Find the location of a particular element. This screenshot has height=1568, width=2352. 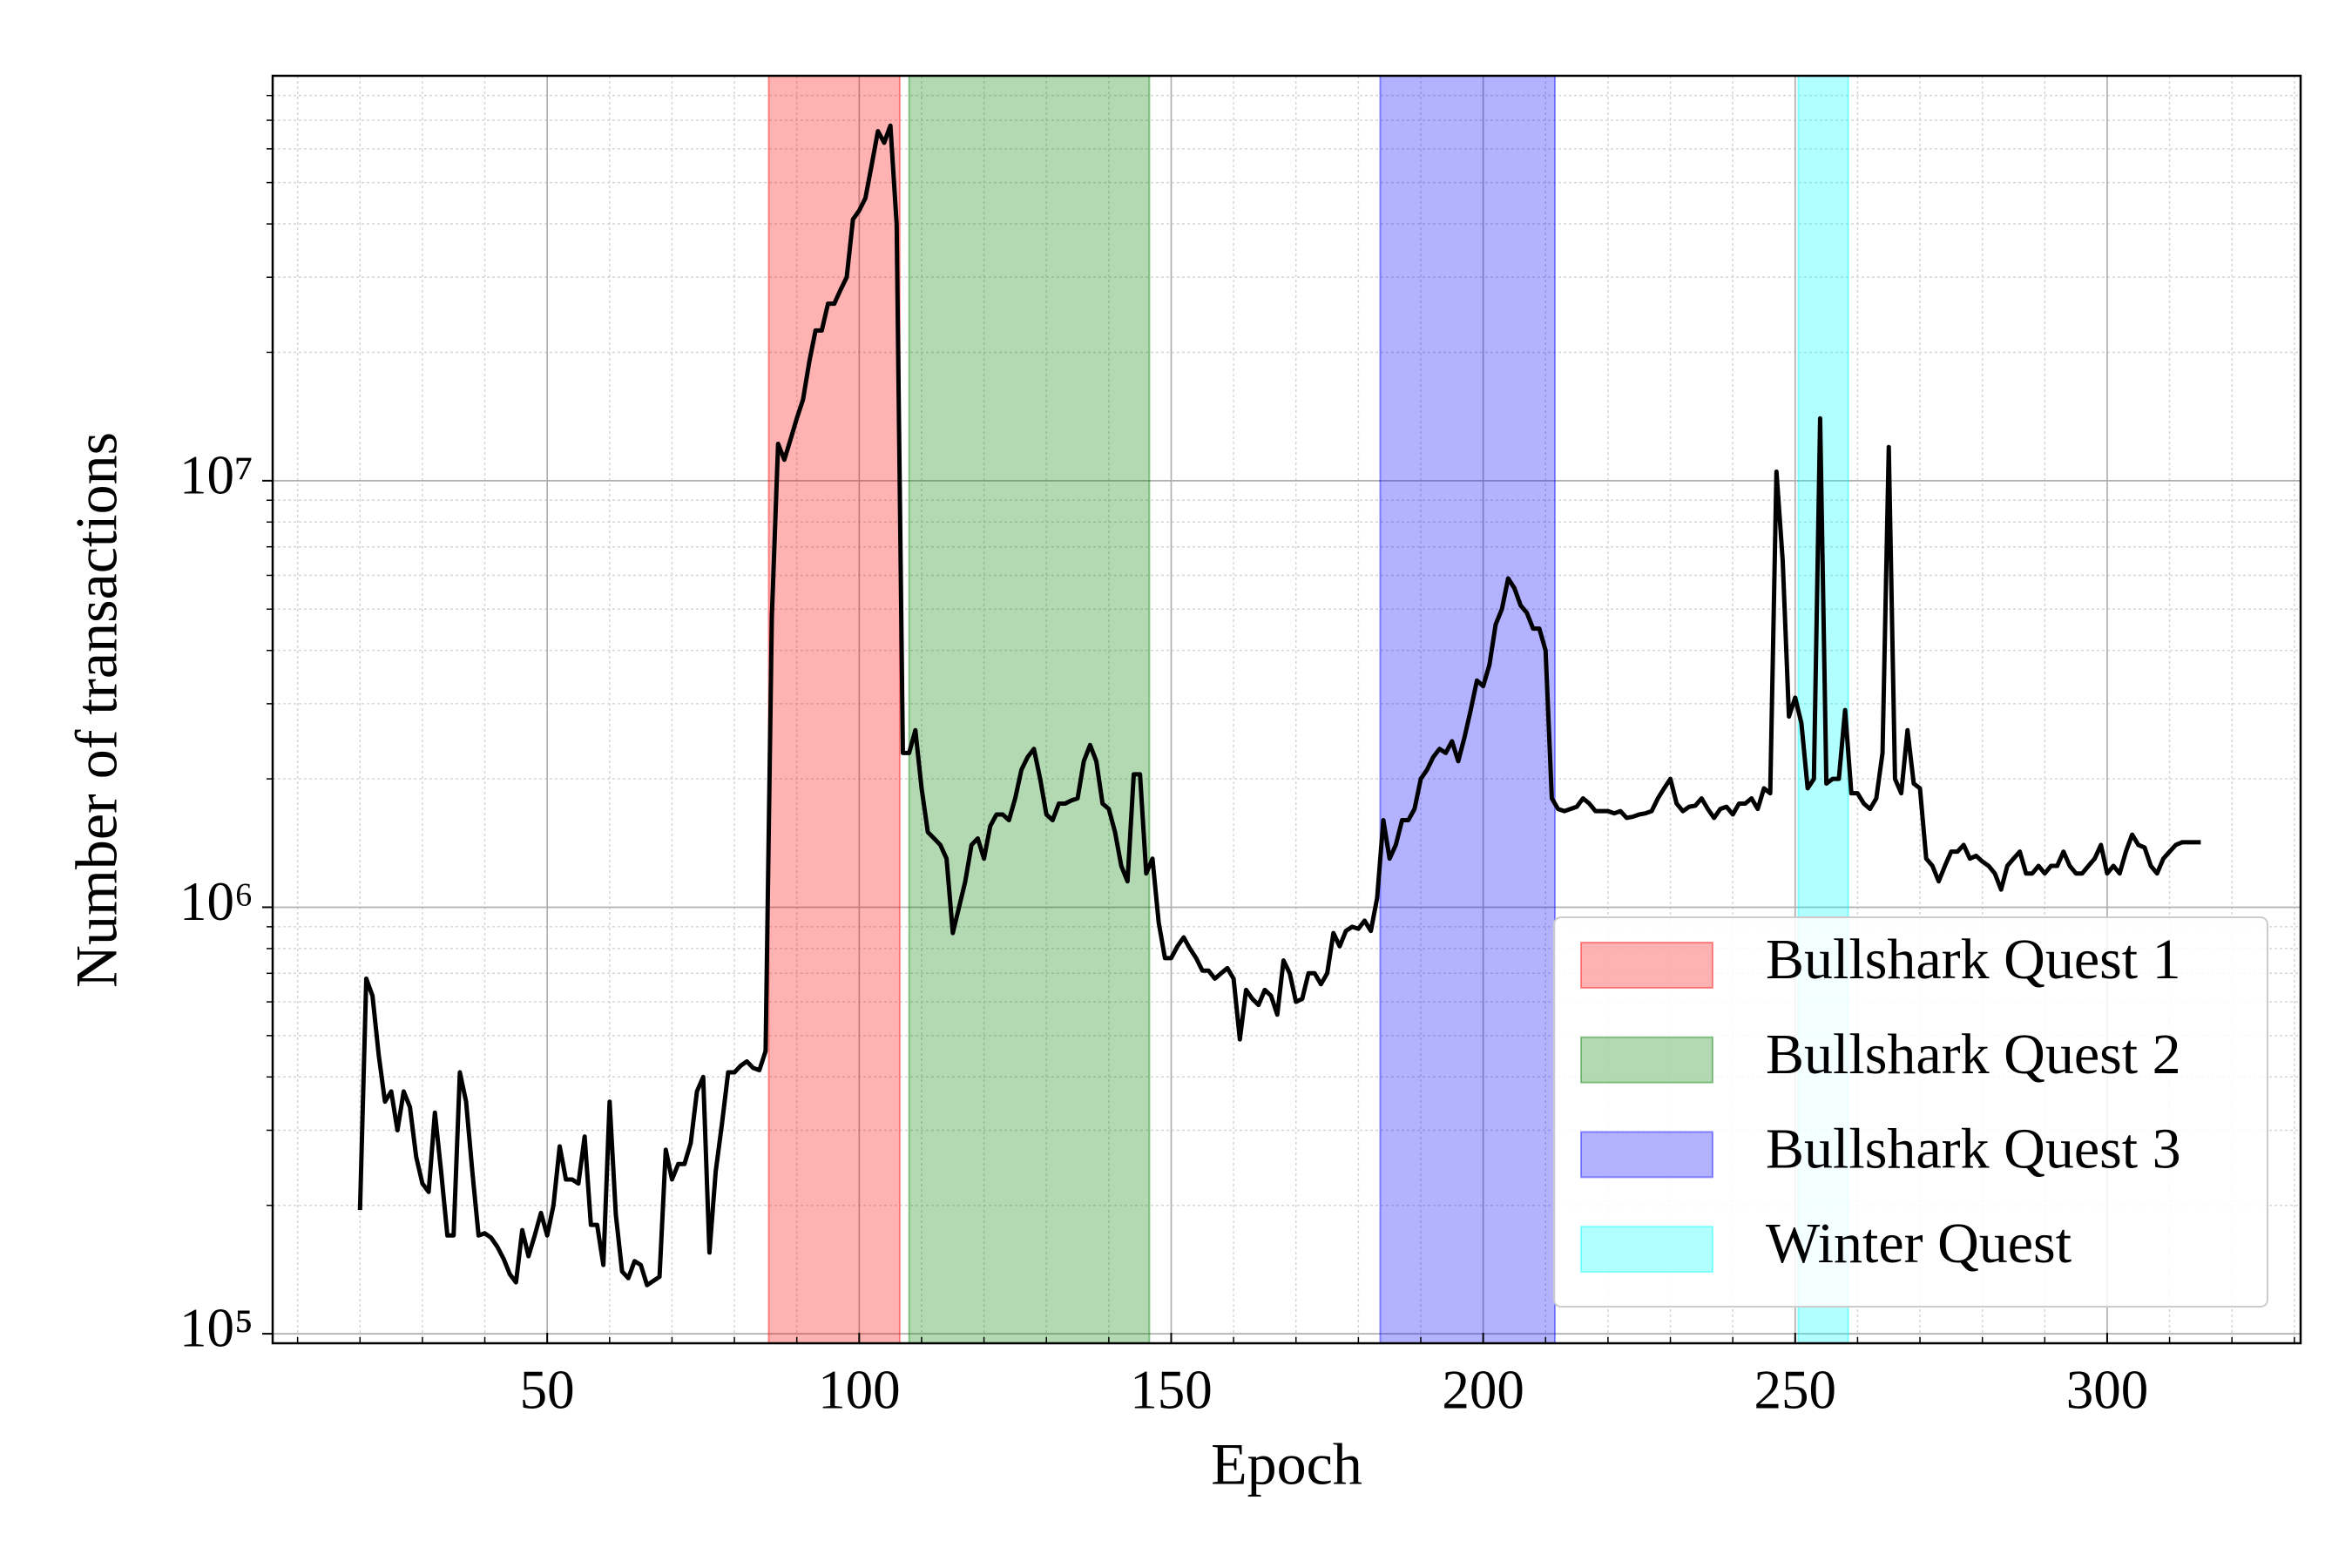

legend-label: Bullshark Quest 3 is located at coordinates (1974, 1149).